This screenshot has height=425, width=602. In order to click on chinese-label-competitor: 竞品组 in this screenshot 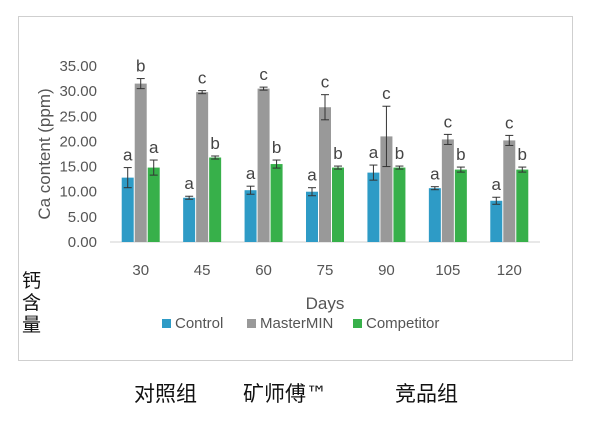, I will do `click(426, 394)`.